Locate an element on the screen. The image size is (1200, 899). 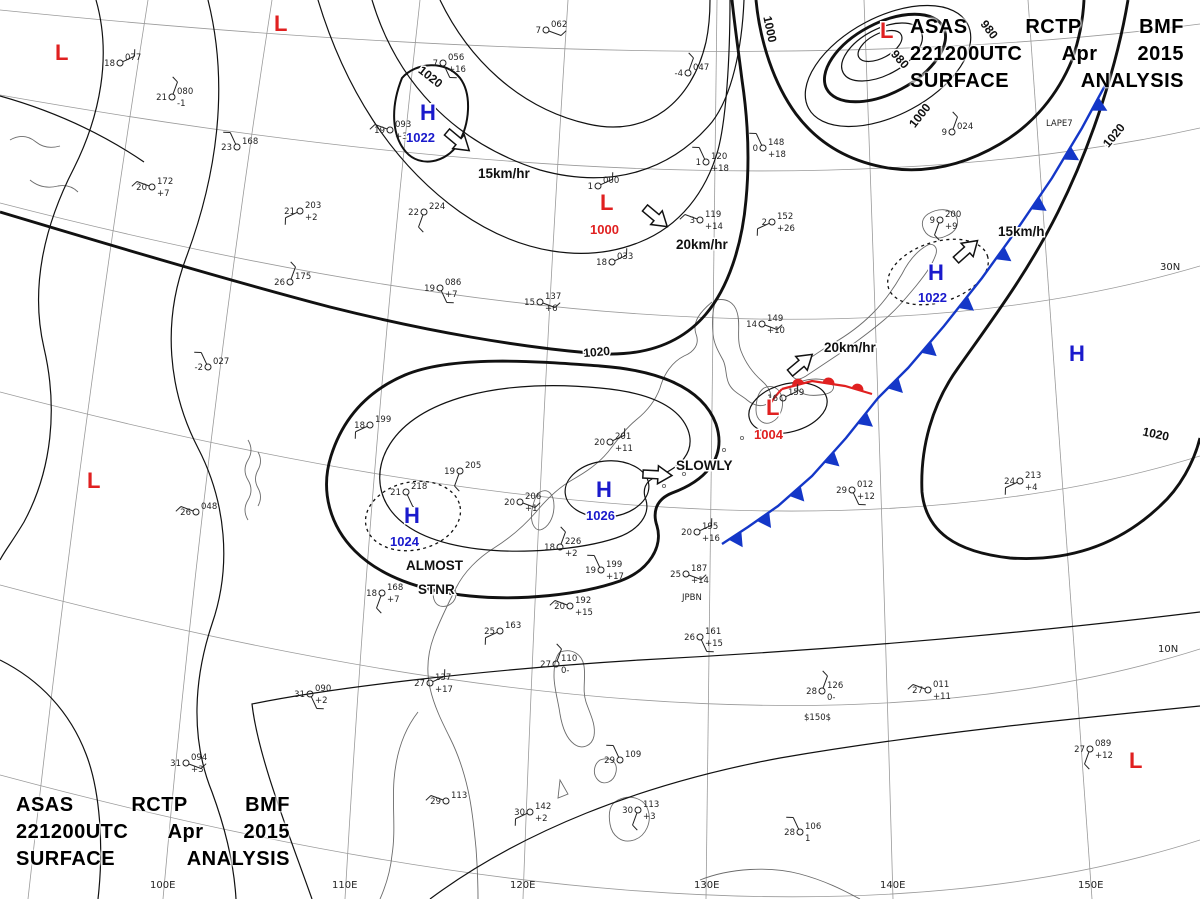
station-value: 24 is located at coordinates (1009, 482).